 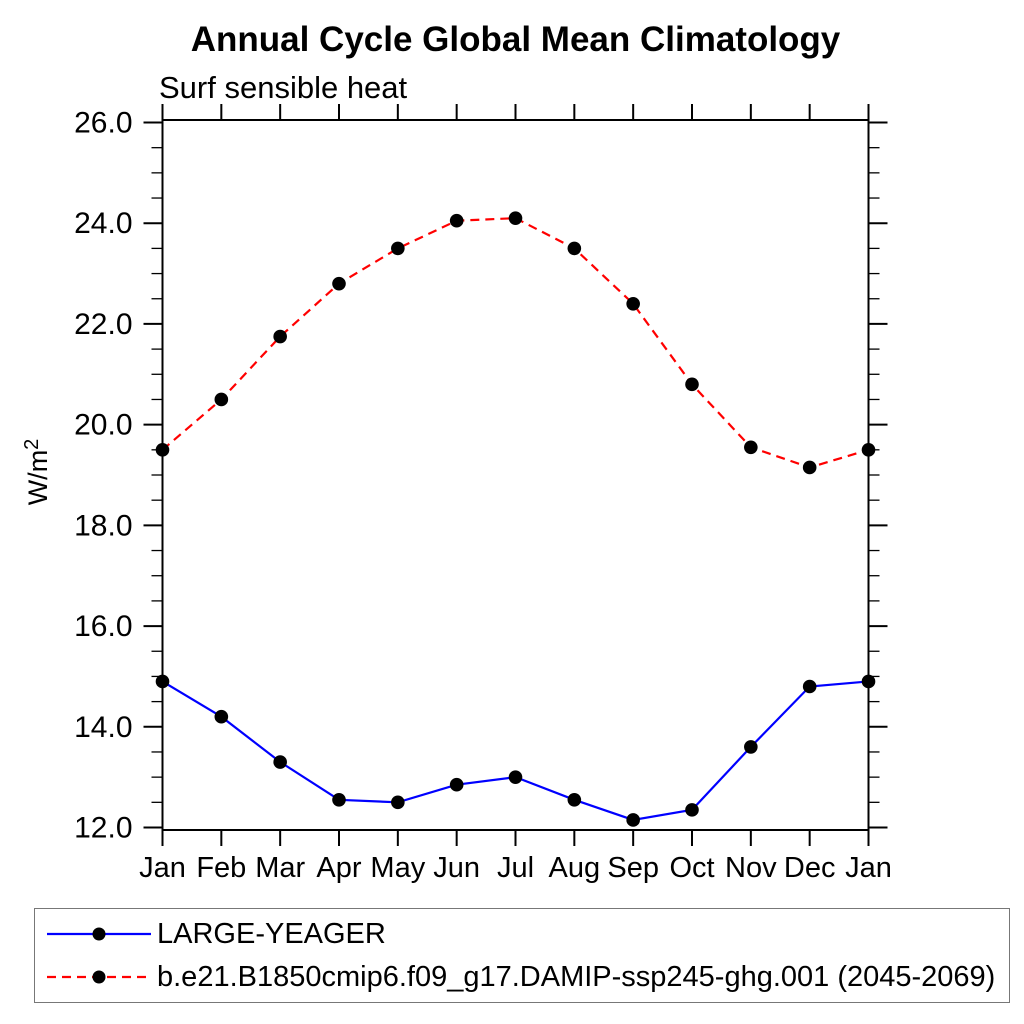 I want to click on legend-line-sample-solid-blue, so click(x=99, y=934).